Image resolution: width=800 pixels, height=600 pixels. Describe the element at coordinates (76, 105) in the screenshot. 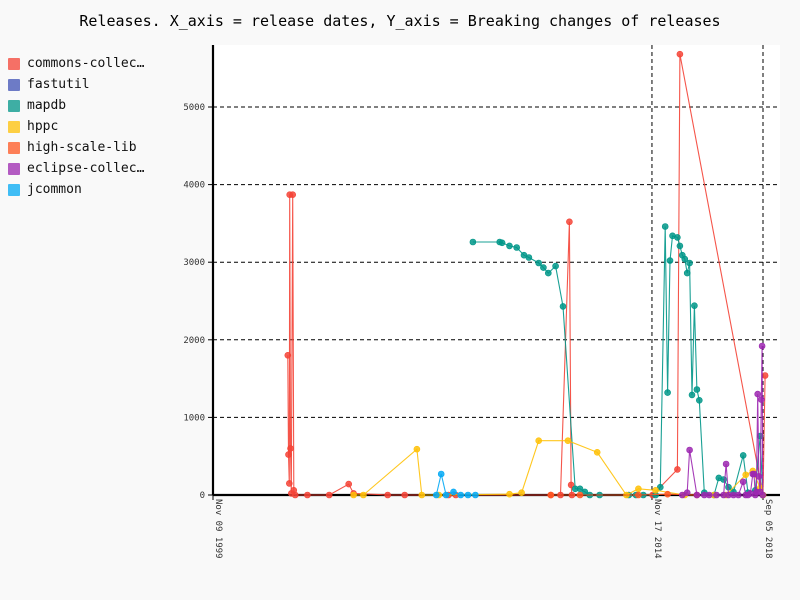

I see `legend-item: mapdb` at that location.